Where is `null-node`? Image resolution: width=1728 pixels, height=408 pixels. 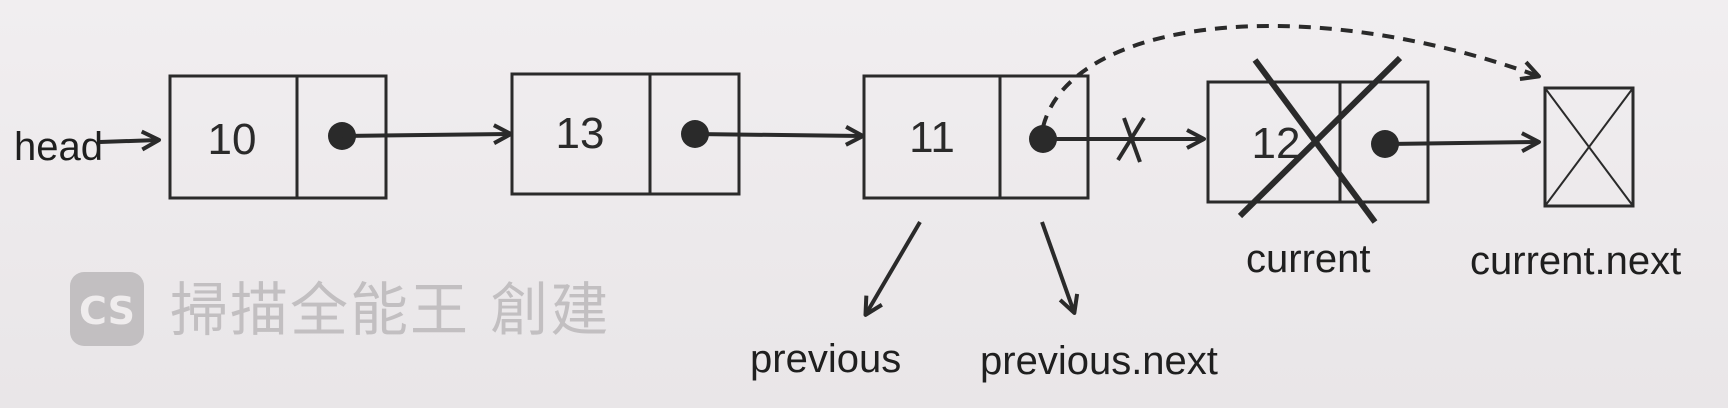
null-node is located at coordinates (1589, 147).